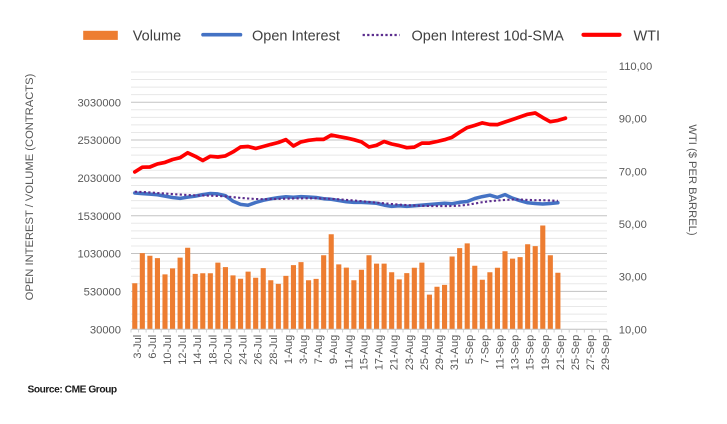  Describe the element at coordinates (99, 103) in the screenshot. I see `svg-text: 3030000` at that location.